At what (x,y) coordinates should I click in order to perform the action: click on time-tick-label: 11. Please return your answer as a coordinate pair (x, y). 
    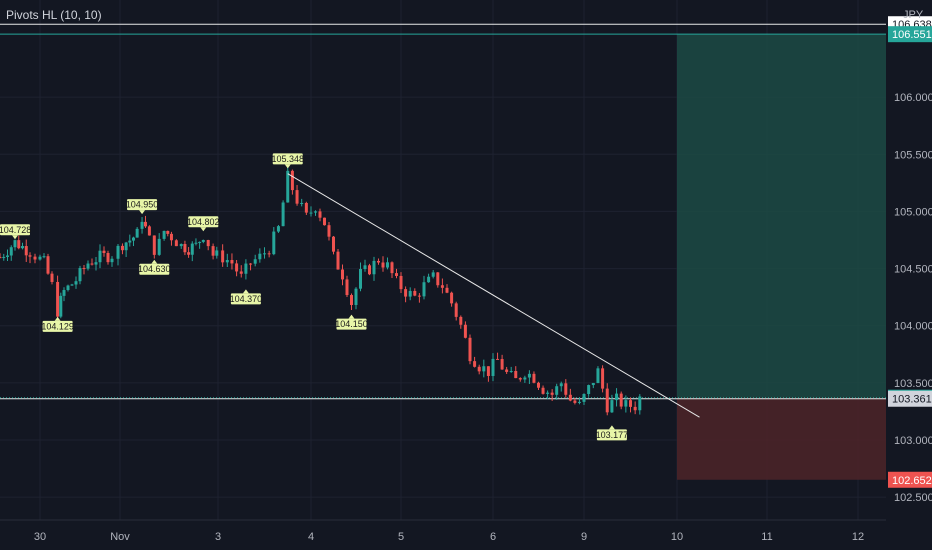
    Looking at the image, I should click on (766, 537).